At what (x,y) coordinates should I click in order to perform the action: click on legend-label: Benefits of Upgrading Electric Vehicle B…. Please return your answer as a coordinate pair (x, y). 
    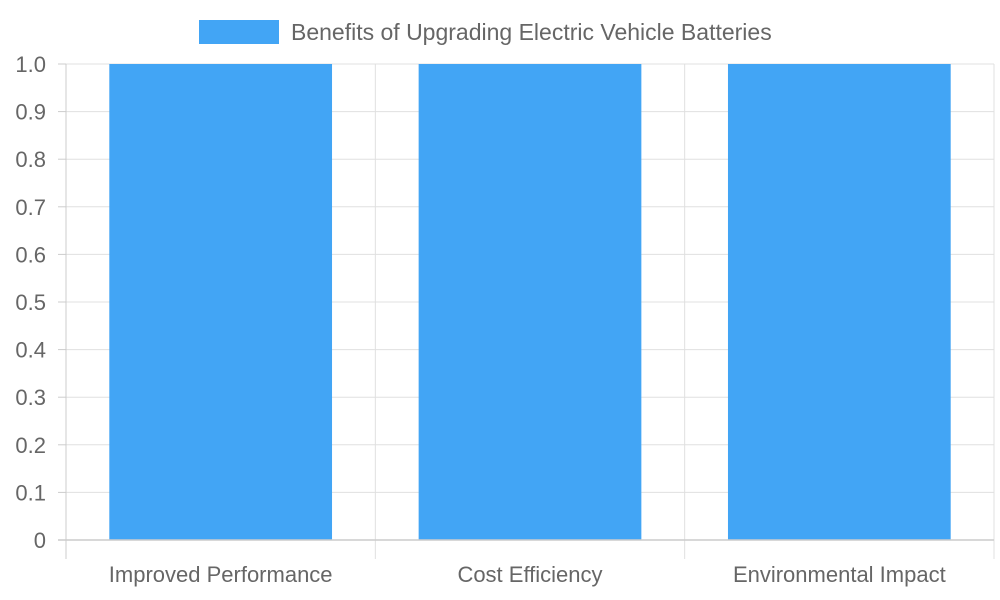
    Looking at the image, I should click on (531, 32).